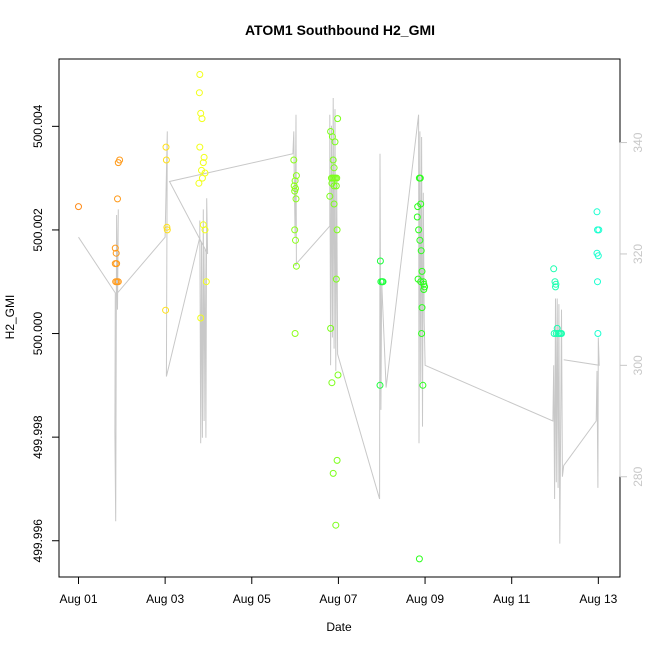 Image resolution: width=650 pixels, height=650 pixels. What do you see at coordinates (340, 30) in the screenshot?
I see `chart-title: ATOM1 Southbound H2_GMI` at bounding box center [340, 30].